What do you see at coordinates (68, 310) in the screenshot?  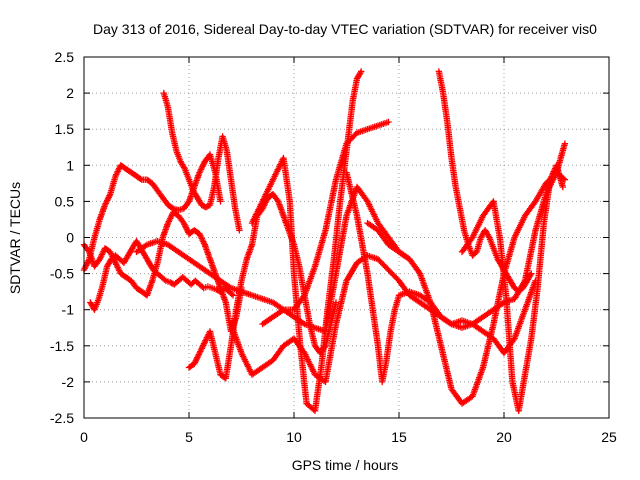 I see `y-tick-label: -1` at bounding box center [68, 310].